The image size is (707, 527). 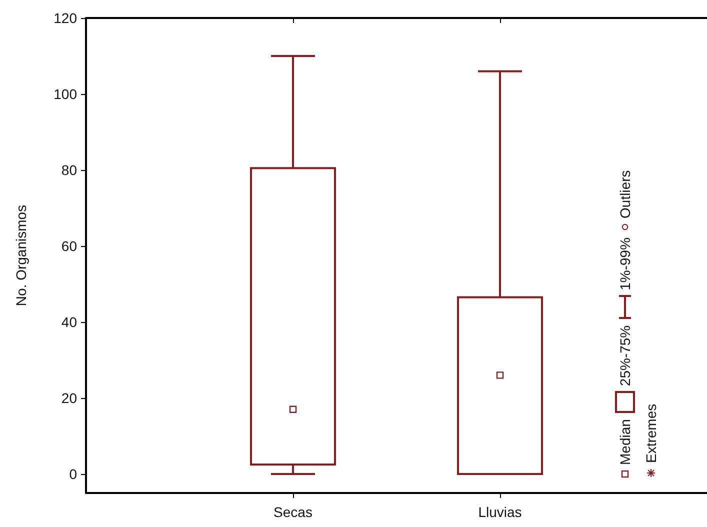 I want to click on x-tick-label: Secas, so click(x=293, y=512).